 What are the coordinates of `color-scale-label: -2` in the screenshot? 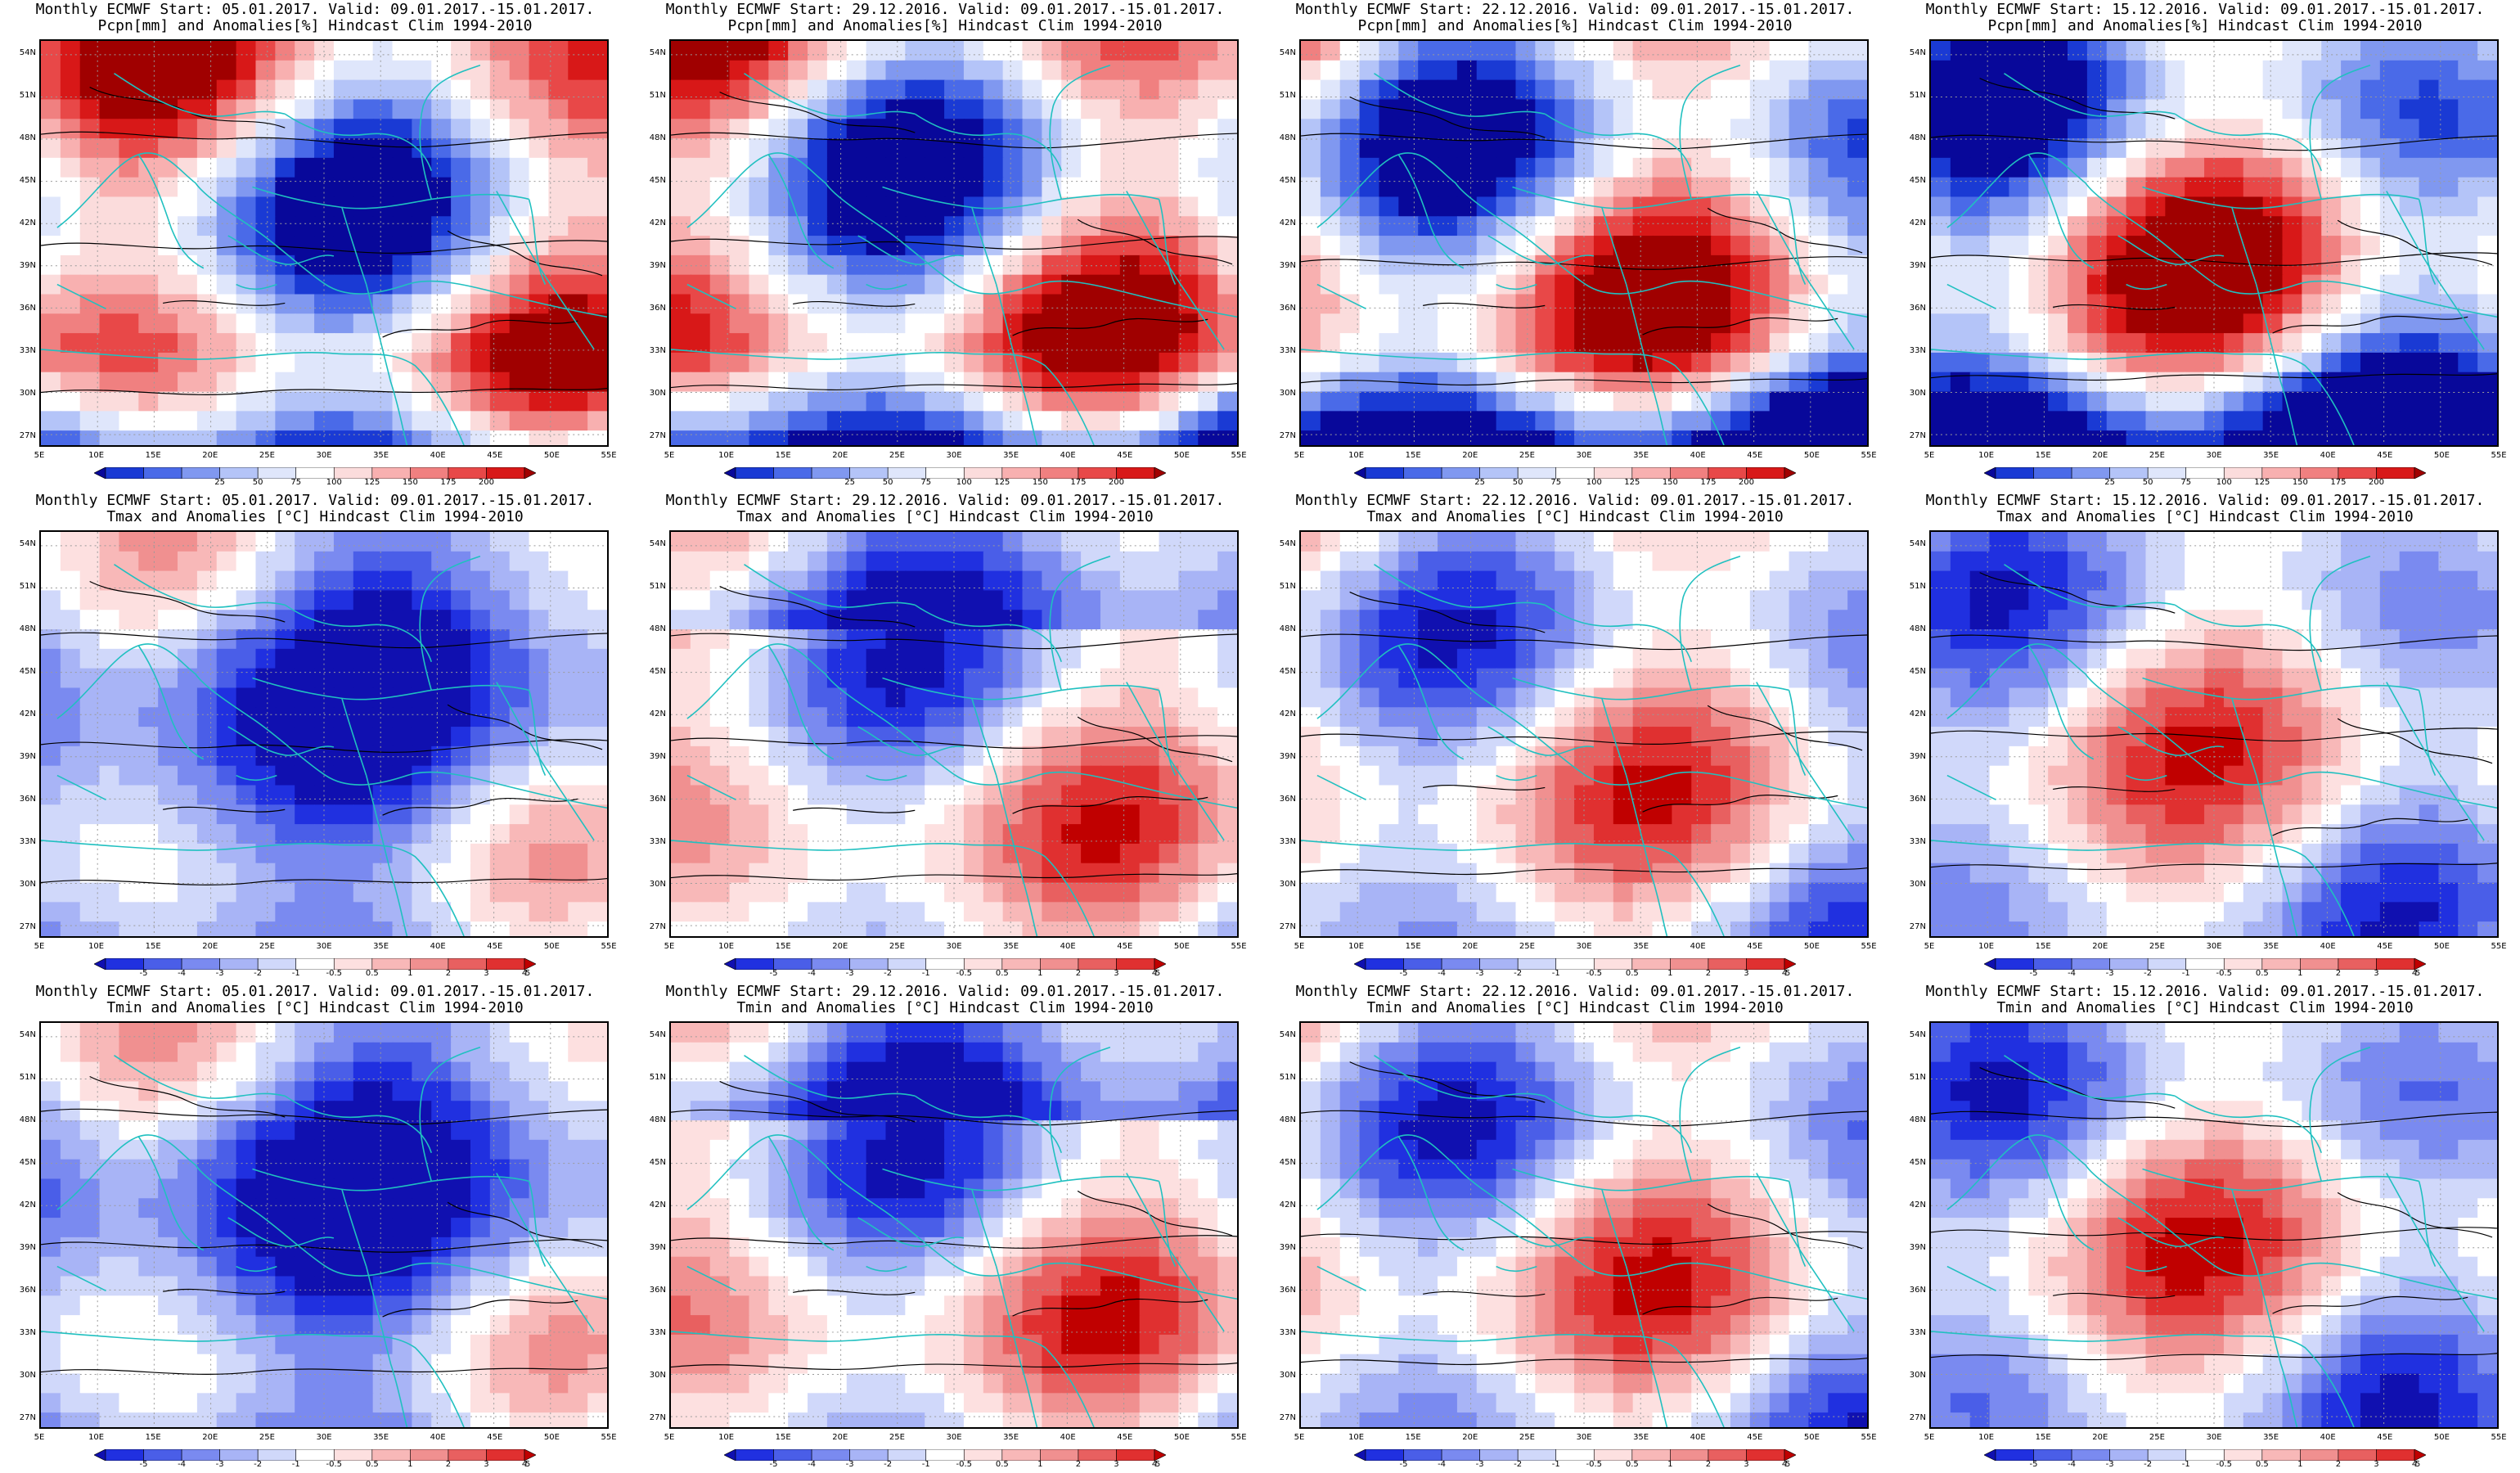 It's located at (889, 1465).